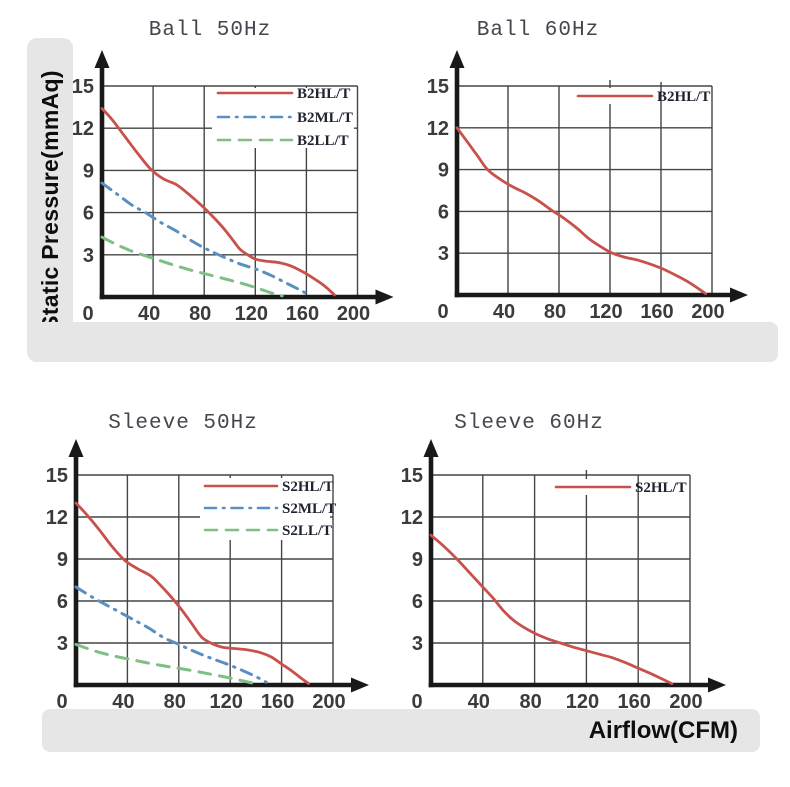  What do you see at coordinates (538, 30) in the screenshot?
I see `chart-title: Ball 60Hz` at bounding box center [538, 30].